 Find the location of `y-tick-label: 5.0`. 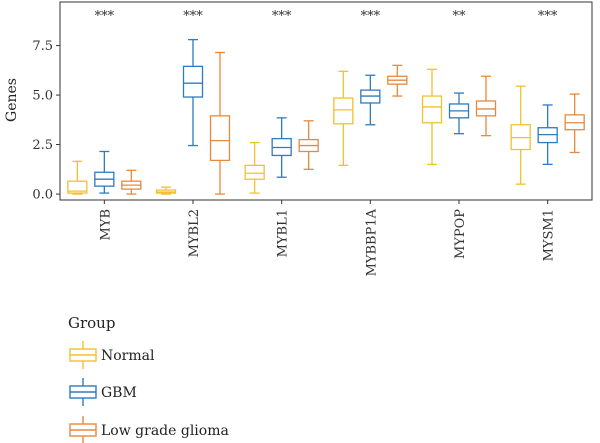

y-tick-label: 5.0 is located at coordinates (42, 96).